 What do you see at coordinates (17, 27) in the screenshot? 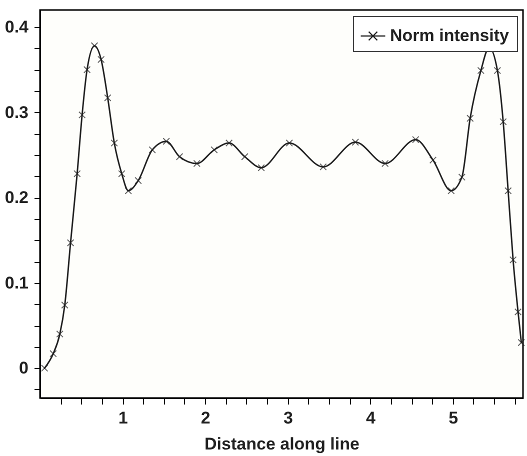
I see `y-tick-label: 0.4` at bounding box center [17, 27].